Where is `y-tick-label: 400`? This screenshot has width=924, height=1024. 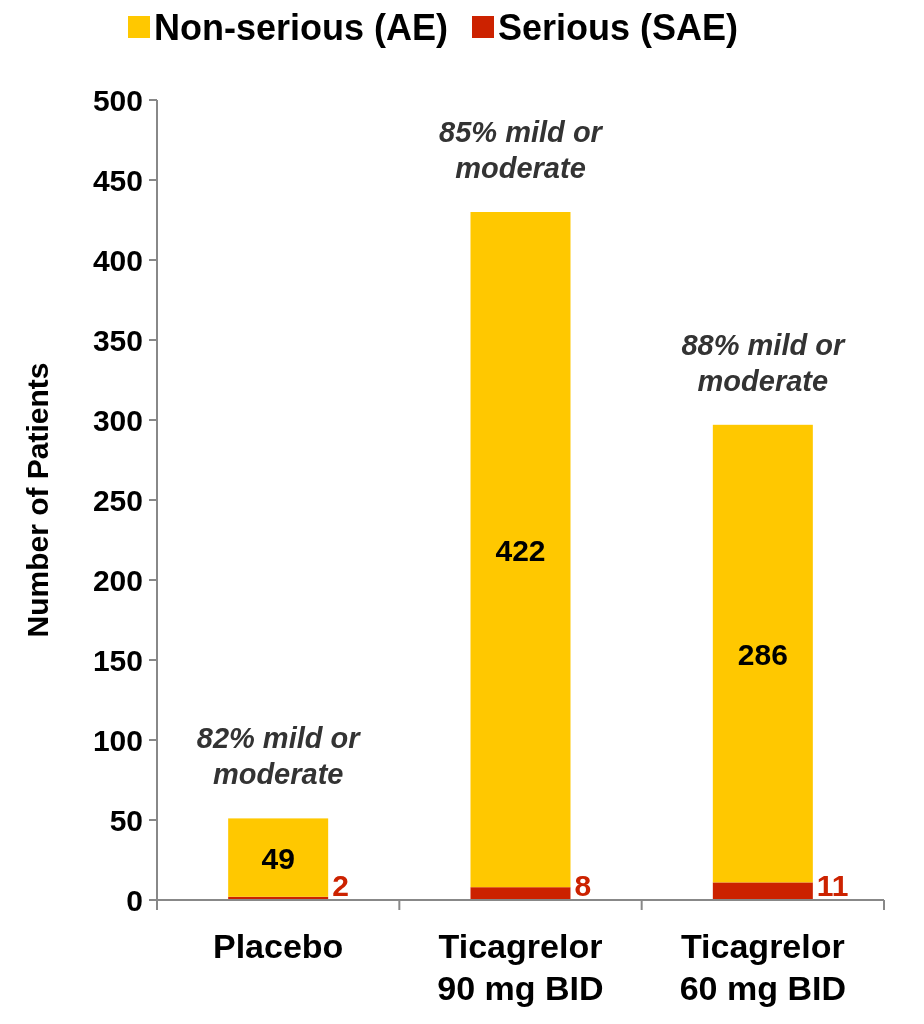 y-tick-label: 400 is located at coordinates (117, 260).